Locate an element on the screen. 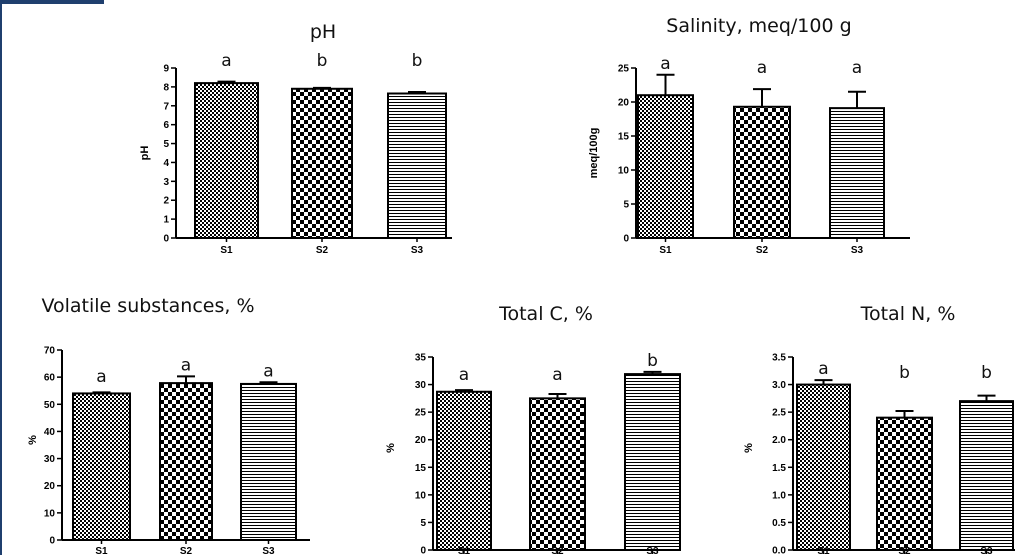 This screenshot has width=1017, height=555. y-tick-label: 0.5 is located at coordinates (779, 523).